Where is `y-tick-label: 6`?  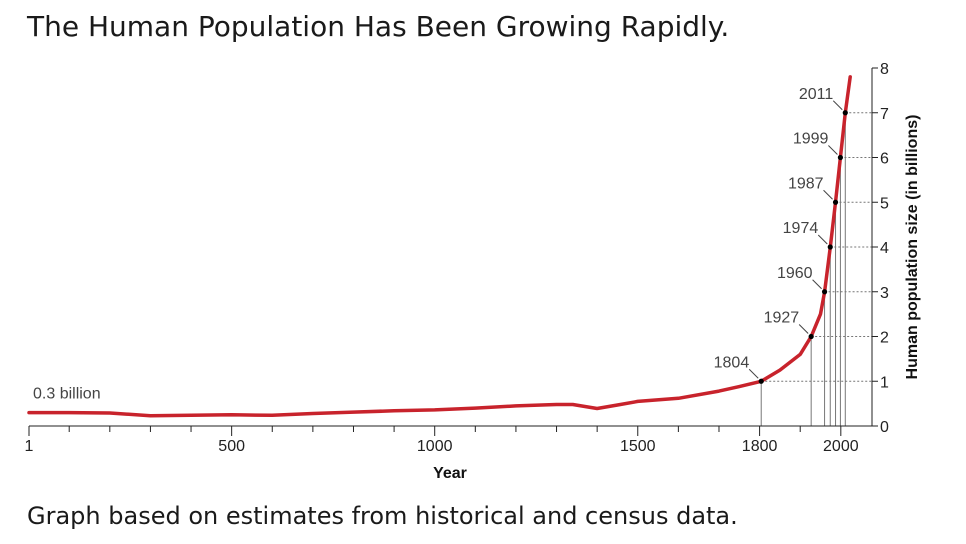 y-tick-label: 6 is located at coordinates (884, 159).